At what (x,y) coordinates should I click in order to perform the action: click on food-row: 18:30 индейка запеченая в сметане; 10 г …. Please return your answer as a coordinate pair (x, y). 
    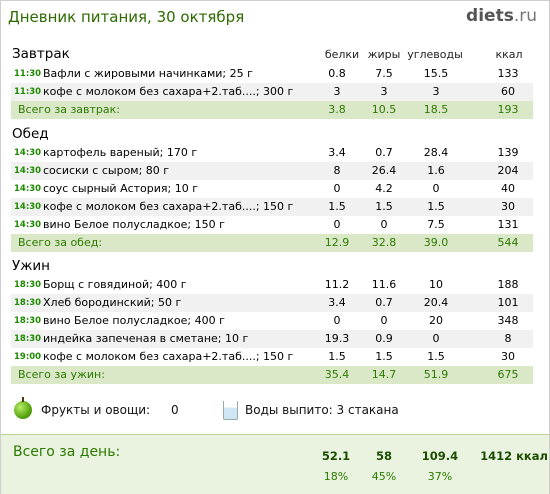
    Looking at the image, I should click on (272, 339).